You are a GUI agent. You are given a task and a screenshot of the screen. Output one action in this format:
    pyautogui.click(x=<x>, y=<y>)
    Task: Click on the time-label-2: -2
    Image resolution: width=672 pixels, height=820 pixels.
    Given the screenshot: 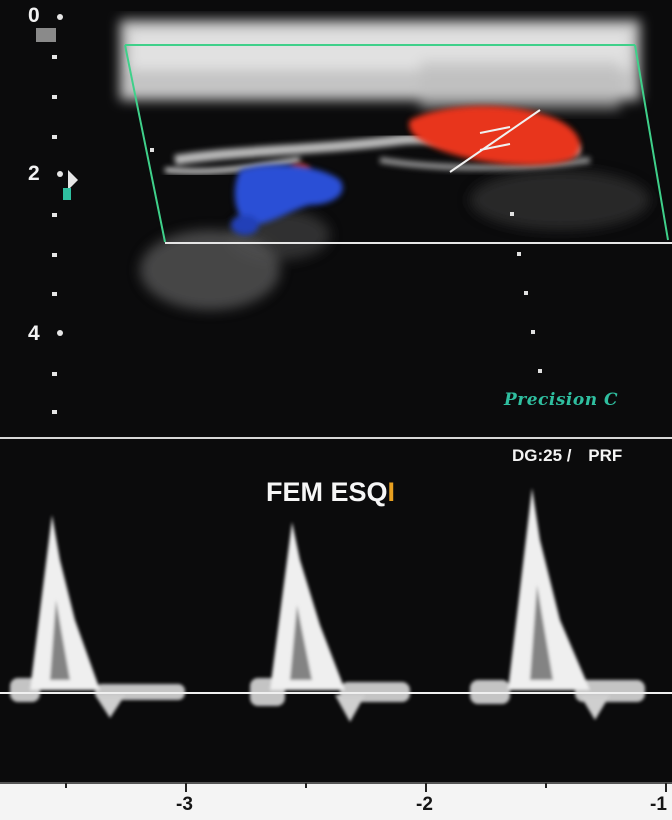 What is the action you would take?
    pyautogui.click(x=424, y=804)
    